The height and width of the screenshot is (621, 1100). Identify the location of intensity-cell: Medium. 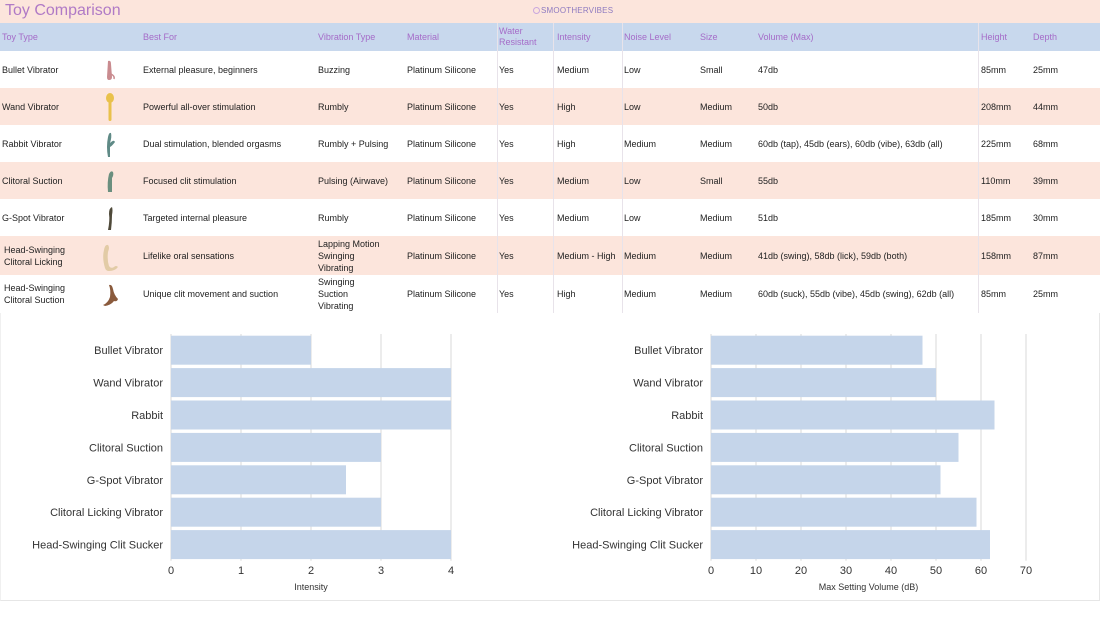
(573, 217).